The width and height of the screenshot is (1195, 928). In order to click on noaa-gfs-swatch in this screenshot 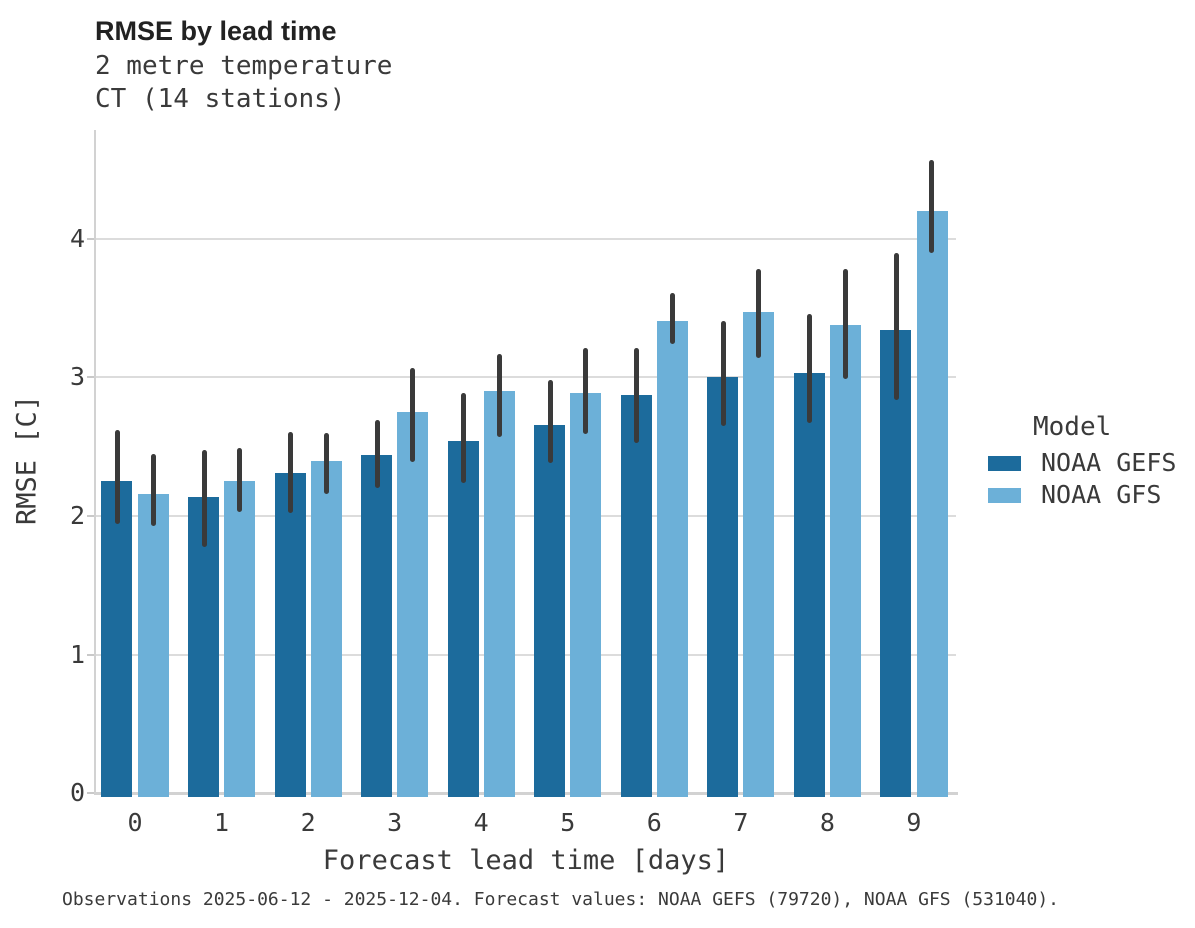, I will do `click(1004, 495)`.